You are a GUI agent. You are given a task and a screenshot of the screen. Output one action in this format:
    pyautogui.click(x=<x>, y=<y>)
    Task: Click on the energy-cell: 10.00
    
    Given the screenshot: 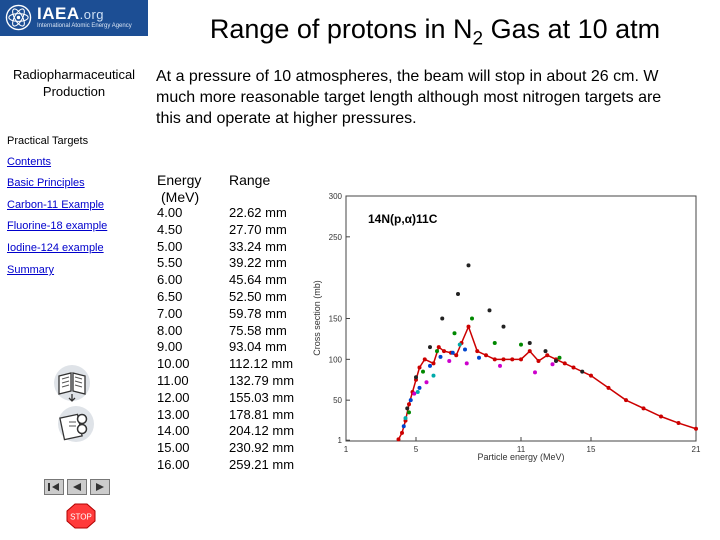 What is the action you would take?
    pyautogui.click(x=173, y=364)
    